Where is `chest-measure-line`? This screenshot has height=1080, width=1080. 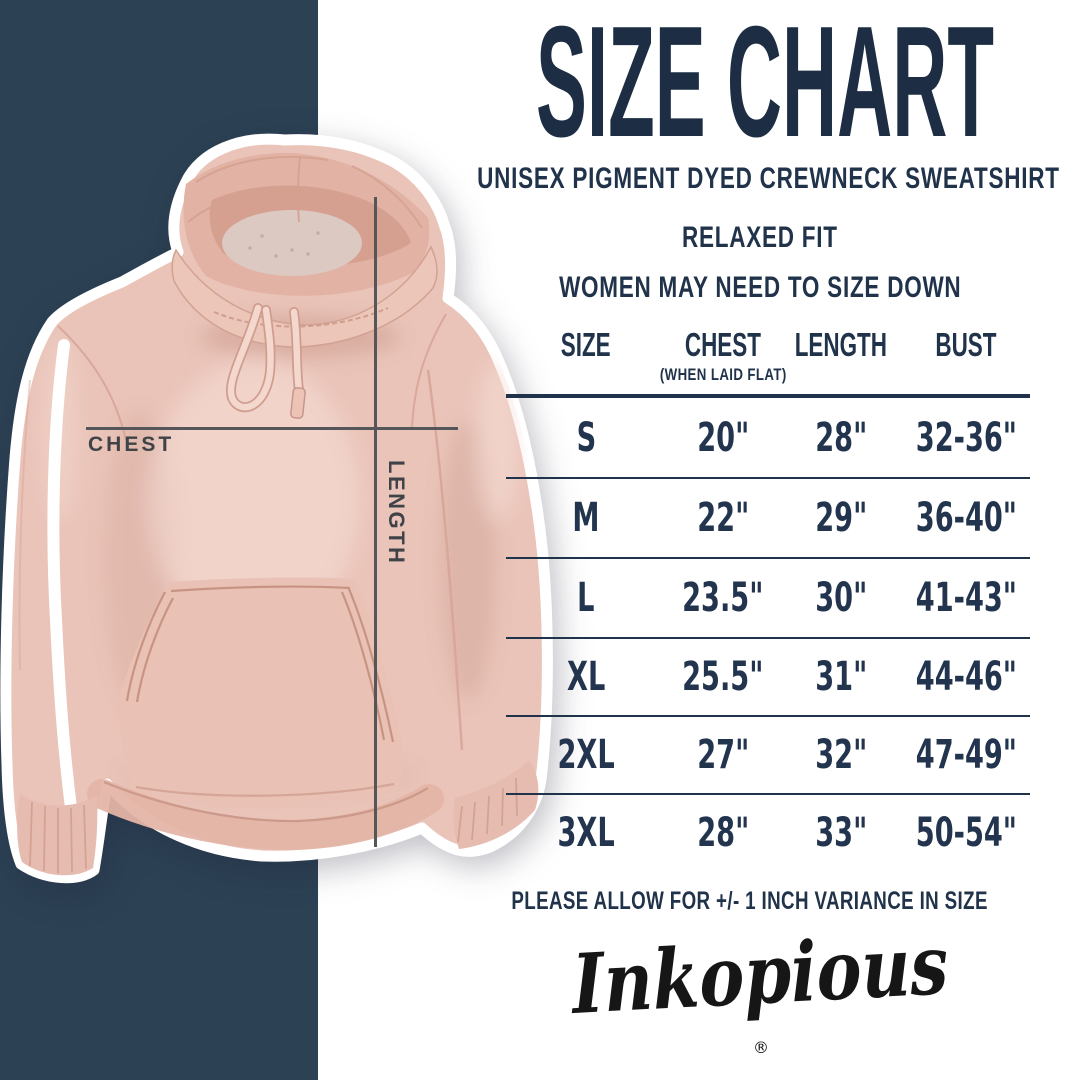
chest-measure-line is located at coordinates (272, 428).